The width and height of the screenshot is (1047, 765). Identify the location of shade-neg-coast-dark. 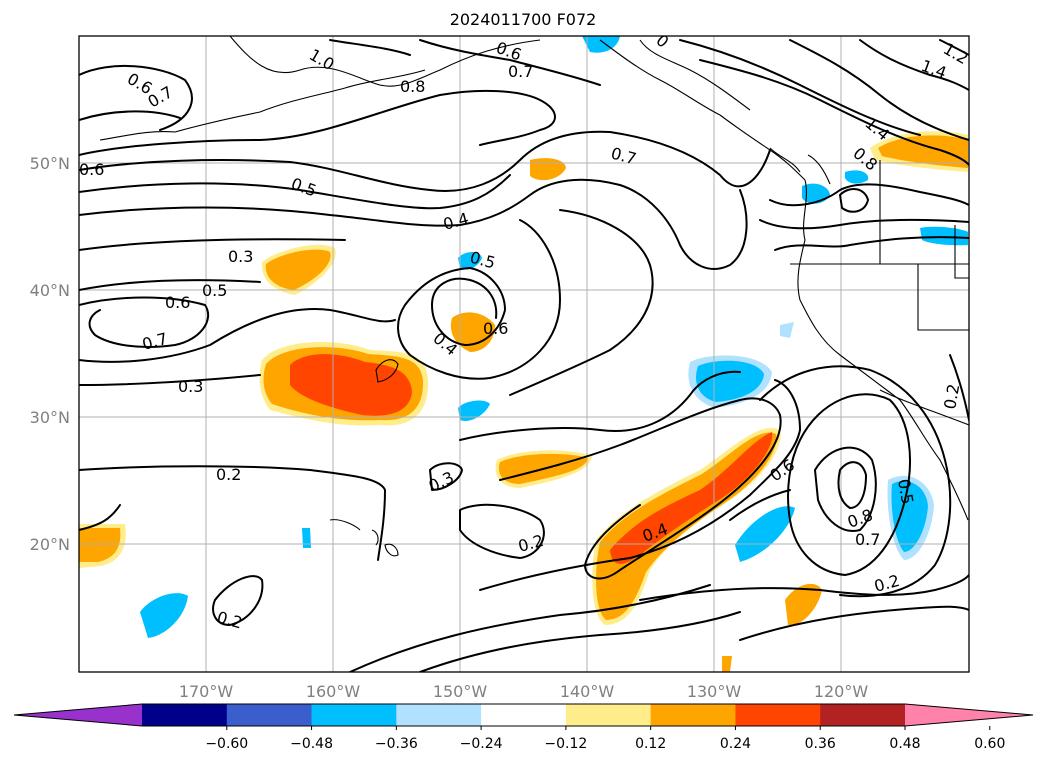
(909, 516).